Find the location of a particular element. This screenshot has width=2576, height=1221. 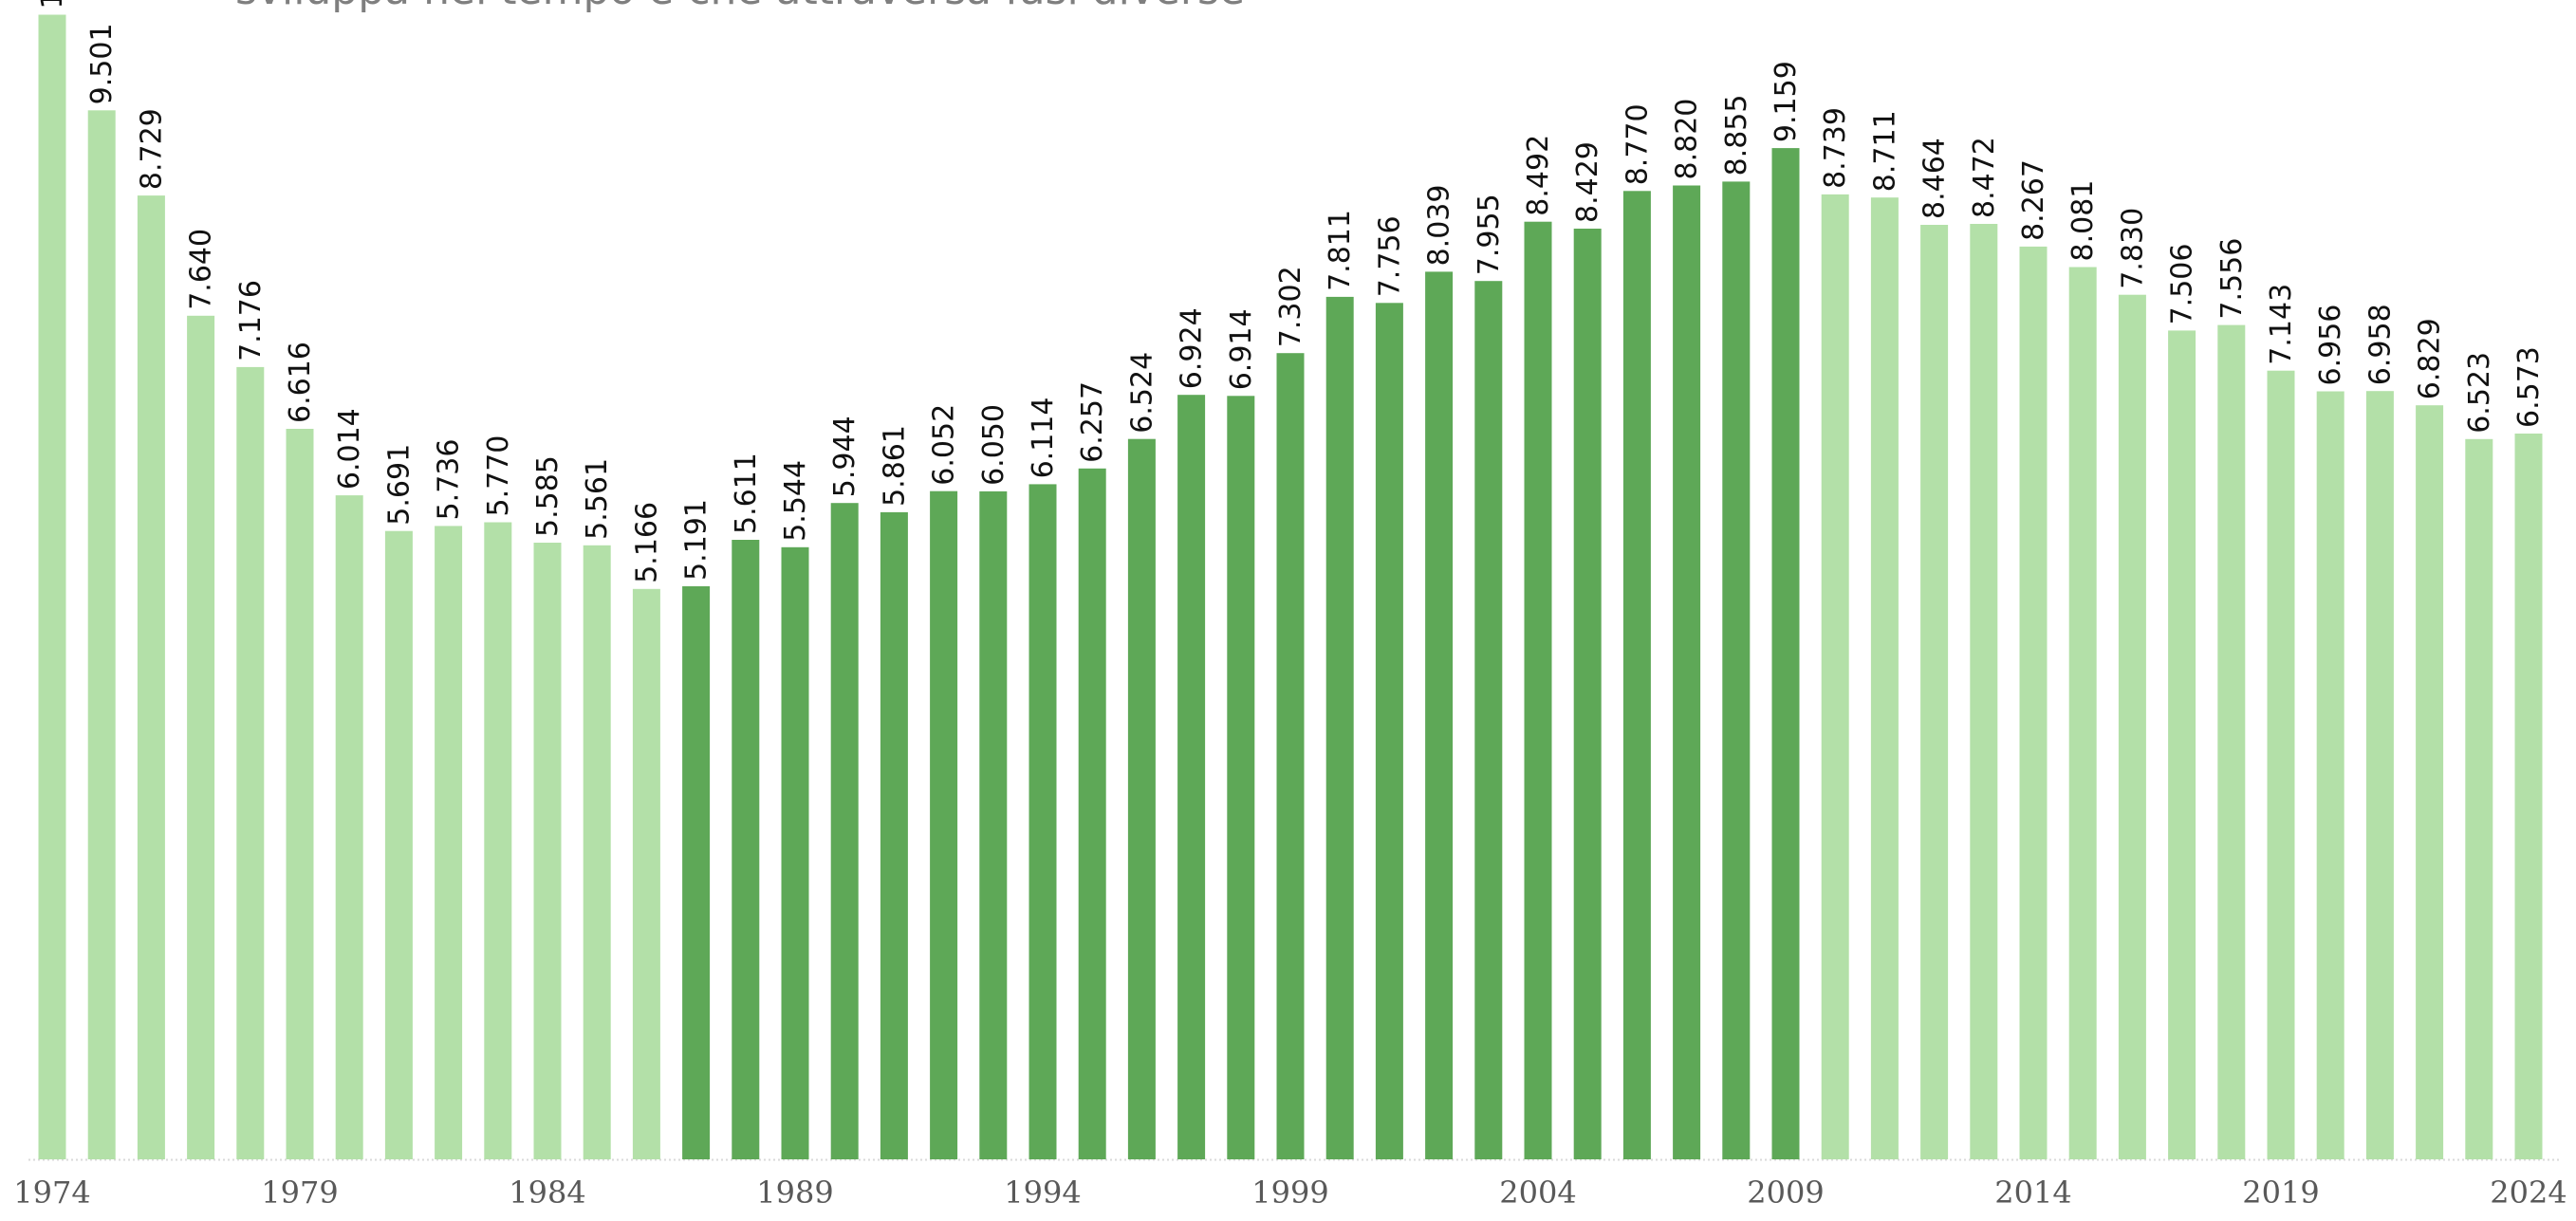

value-label-2019: 7.143 is located at coordinates (2281, 324).